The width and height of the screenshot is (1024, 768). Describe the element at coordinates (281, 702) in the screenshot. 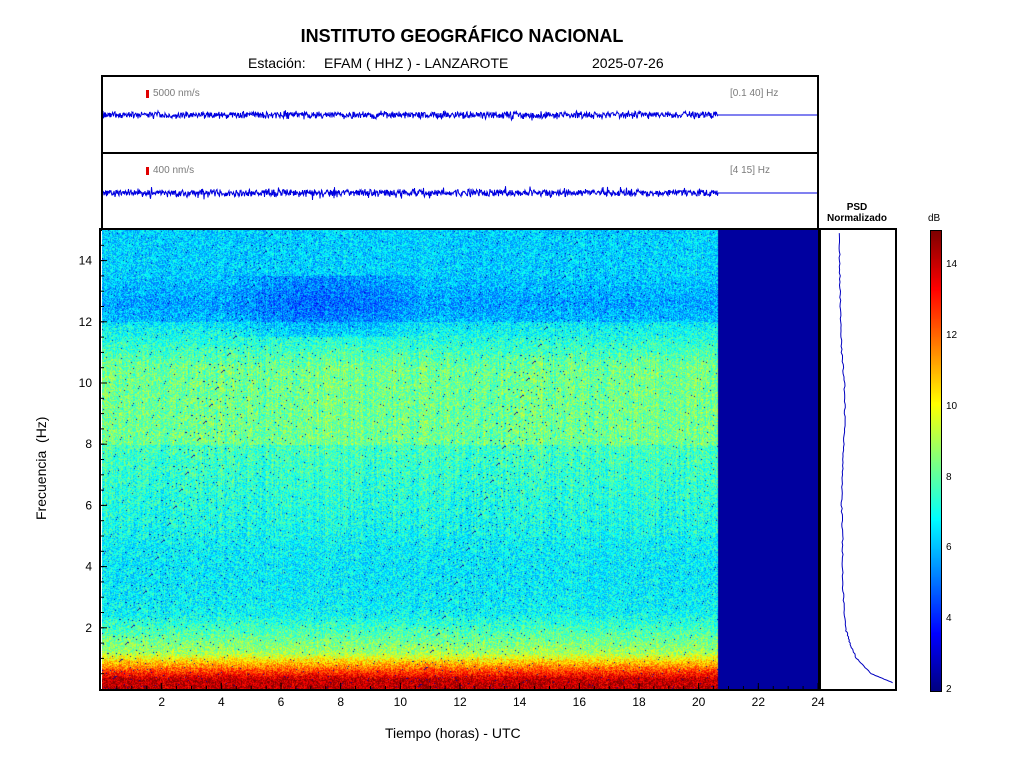

I see `x-tick-label: 6` at that location.